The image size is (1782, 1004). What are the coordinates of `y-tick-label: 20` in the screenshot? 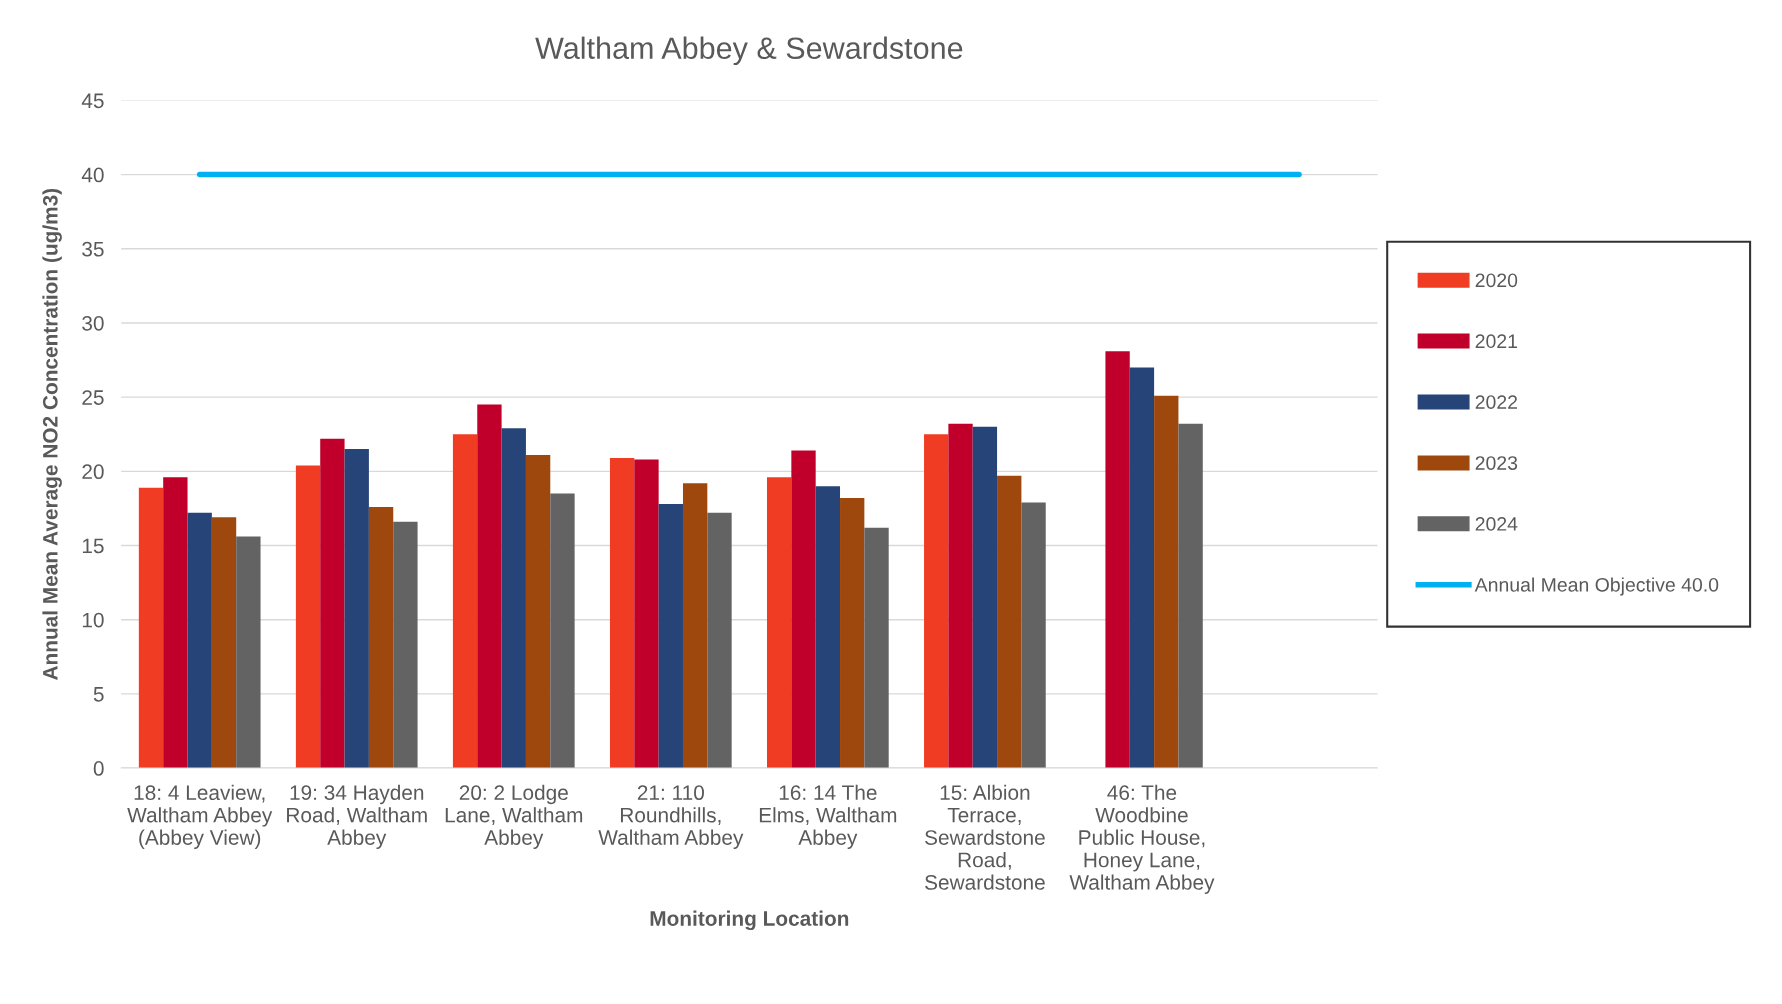 It's located at (93, 472).